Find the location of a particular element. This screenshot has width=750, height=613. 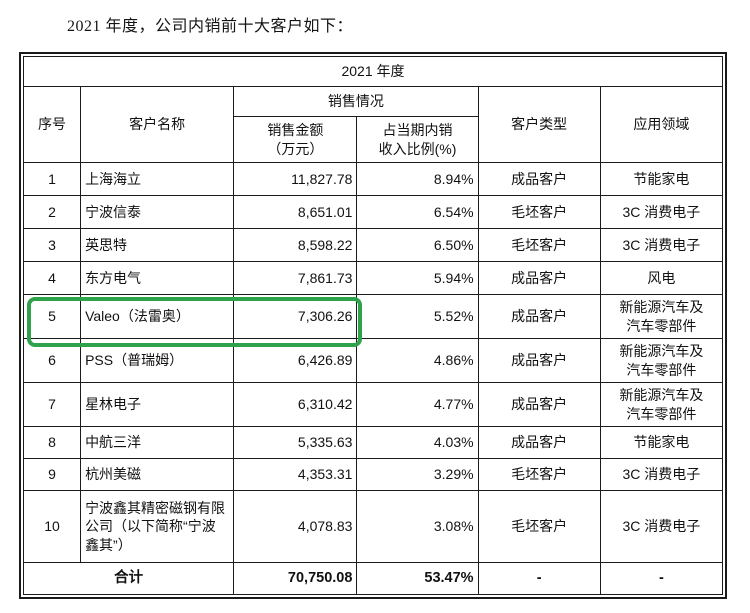

cell-index: 2 is located at coordinates (52, 212).